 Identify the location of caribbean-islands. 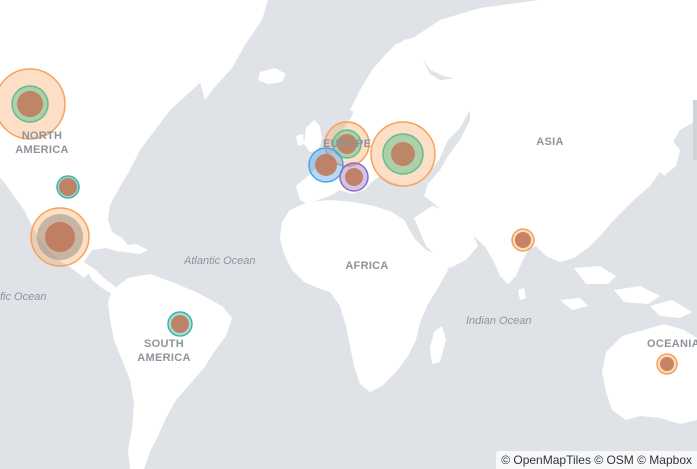
(133, 249).